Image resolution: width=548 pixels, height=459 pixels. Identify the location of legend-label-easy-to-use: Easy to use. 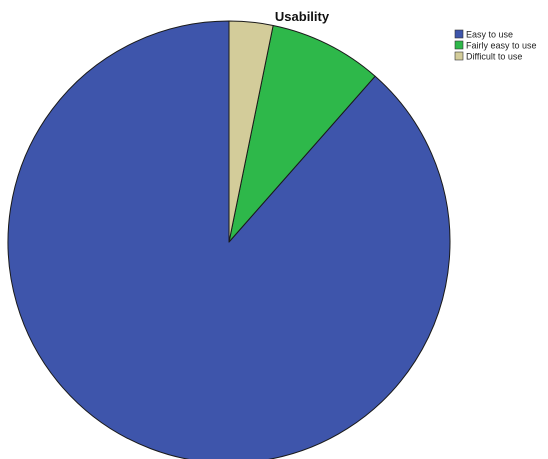
(489, 35).